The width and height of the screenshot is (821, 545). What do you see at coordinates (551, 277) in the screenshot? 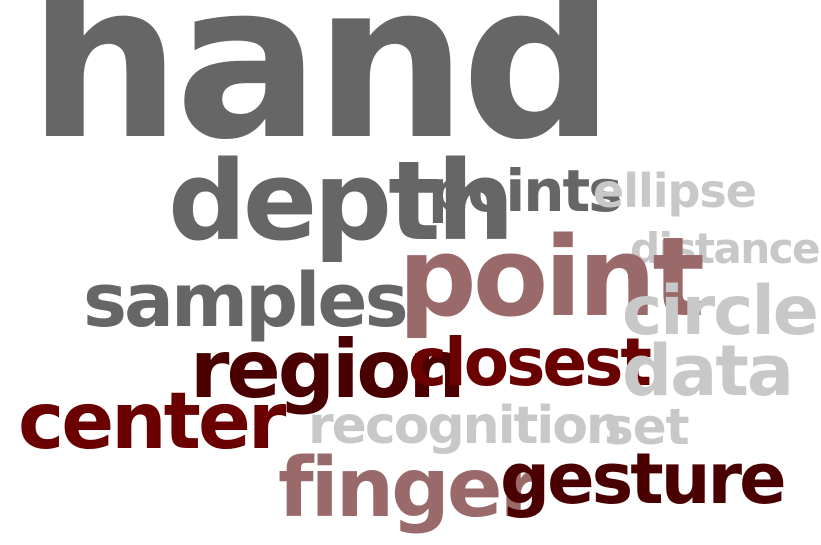
I see `word-point: point` at bounding box center [551, 277].